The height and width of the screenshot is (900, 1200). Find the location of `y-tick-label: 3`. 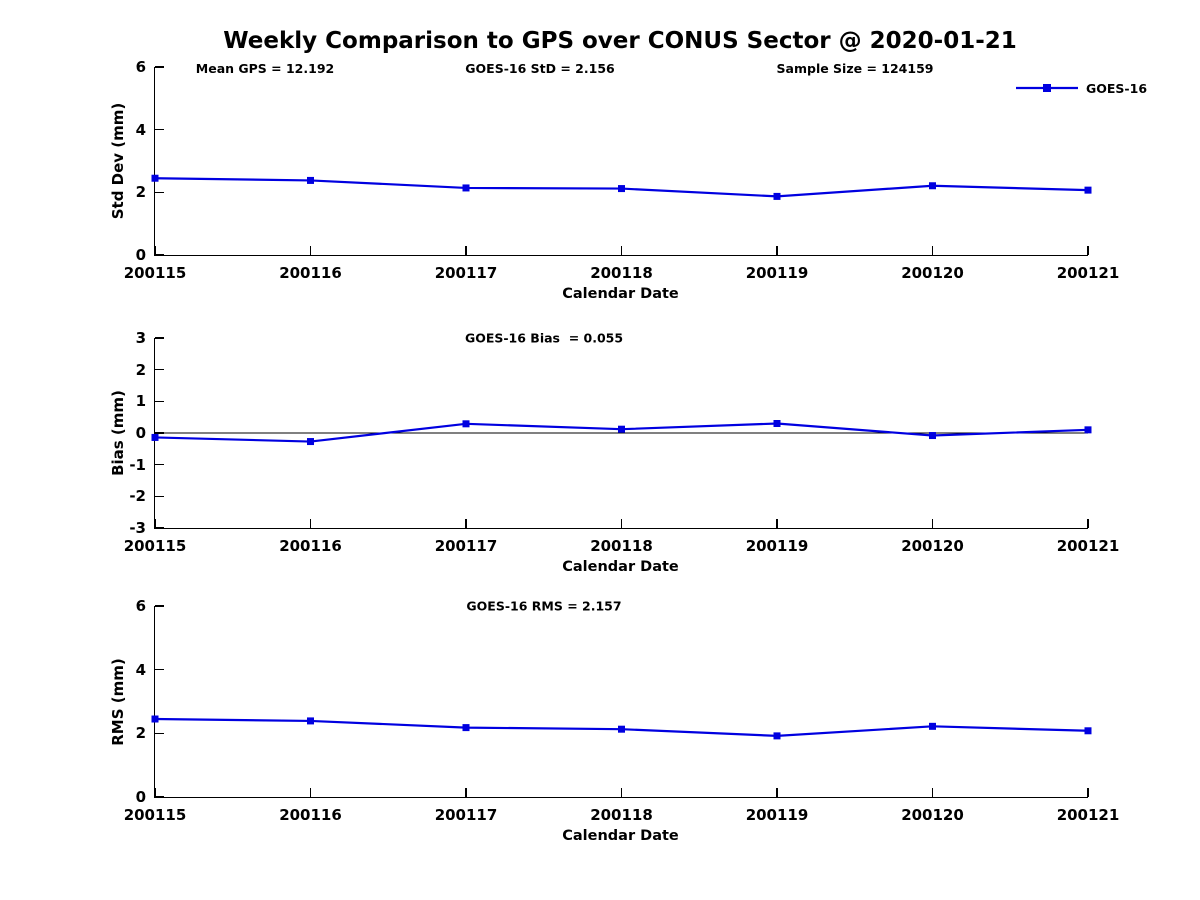

y-tick-label: 3 is located at coordinates (140, 338).